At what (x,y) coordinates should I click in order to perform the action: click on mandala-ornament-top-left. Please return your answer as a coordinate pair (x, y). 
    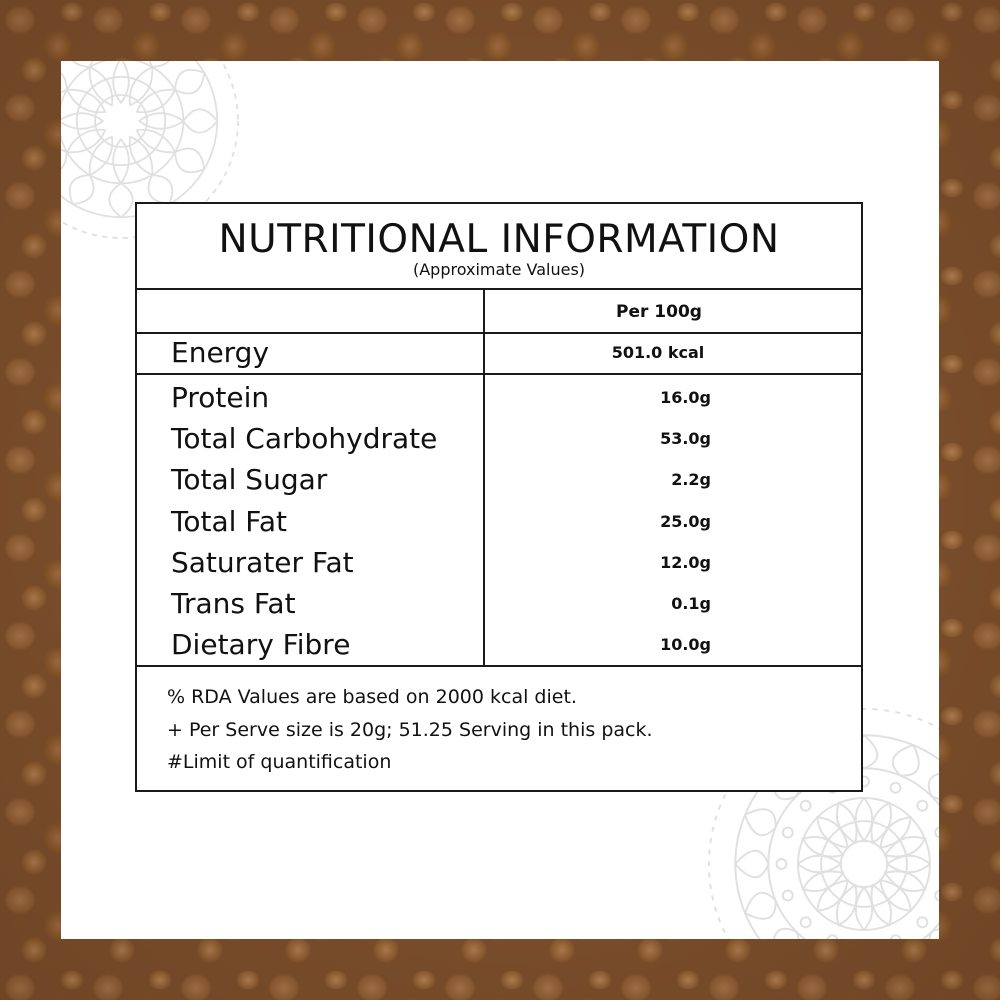
    Looking at the image, I should click on (150, 150).